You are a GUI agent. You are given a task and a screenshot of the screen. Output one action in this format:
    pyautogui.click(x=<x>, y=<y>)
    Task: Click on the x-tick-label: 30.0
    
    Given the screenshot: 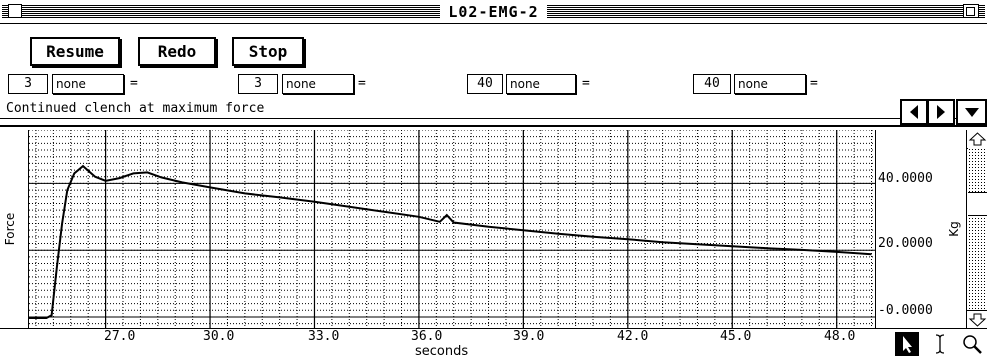 What is the action you would take?
    pyautogui.click(x=219, y=336)
    